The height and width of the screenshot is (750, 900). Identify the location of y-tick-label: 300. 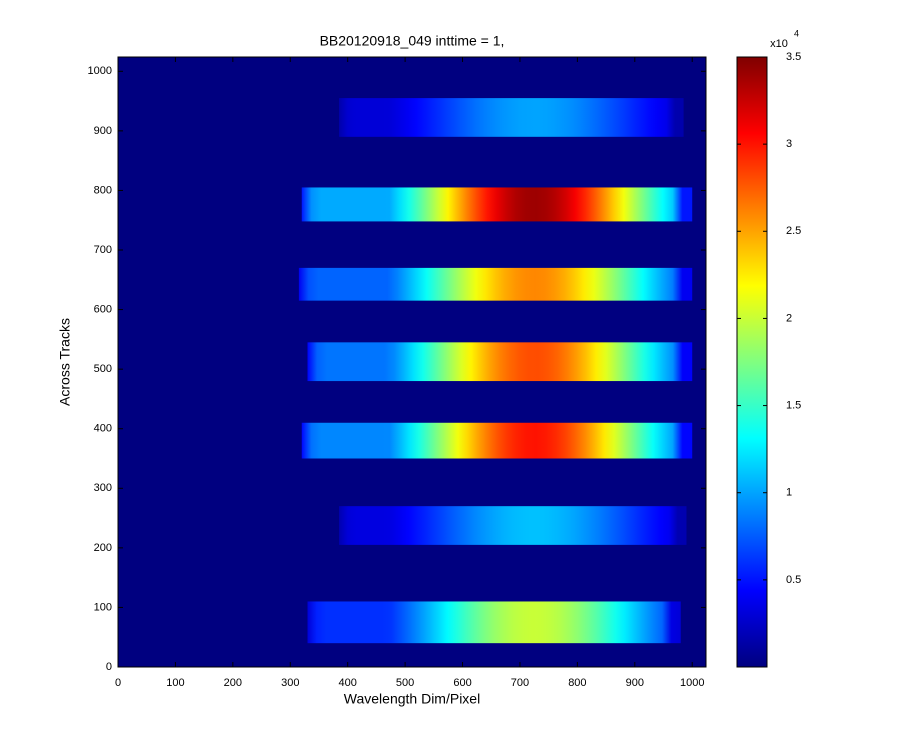
(103, 488).